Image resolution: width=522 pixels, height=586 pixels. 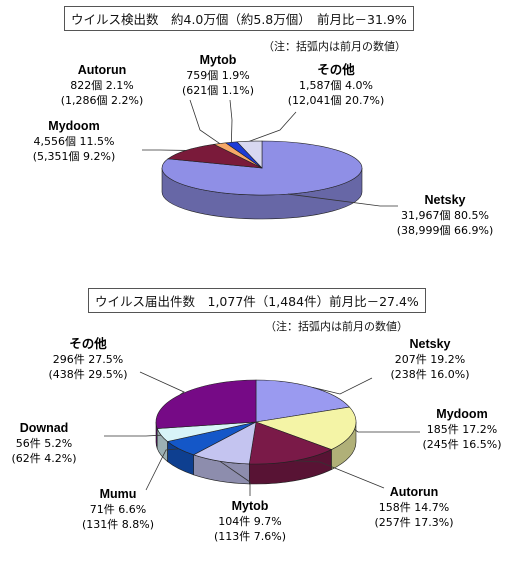 What do you see at coordinates (336, 100) in the screenshot?
I see `slice-label-previous: (12,041個 20.7%)` at bounding box center [336, 100].